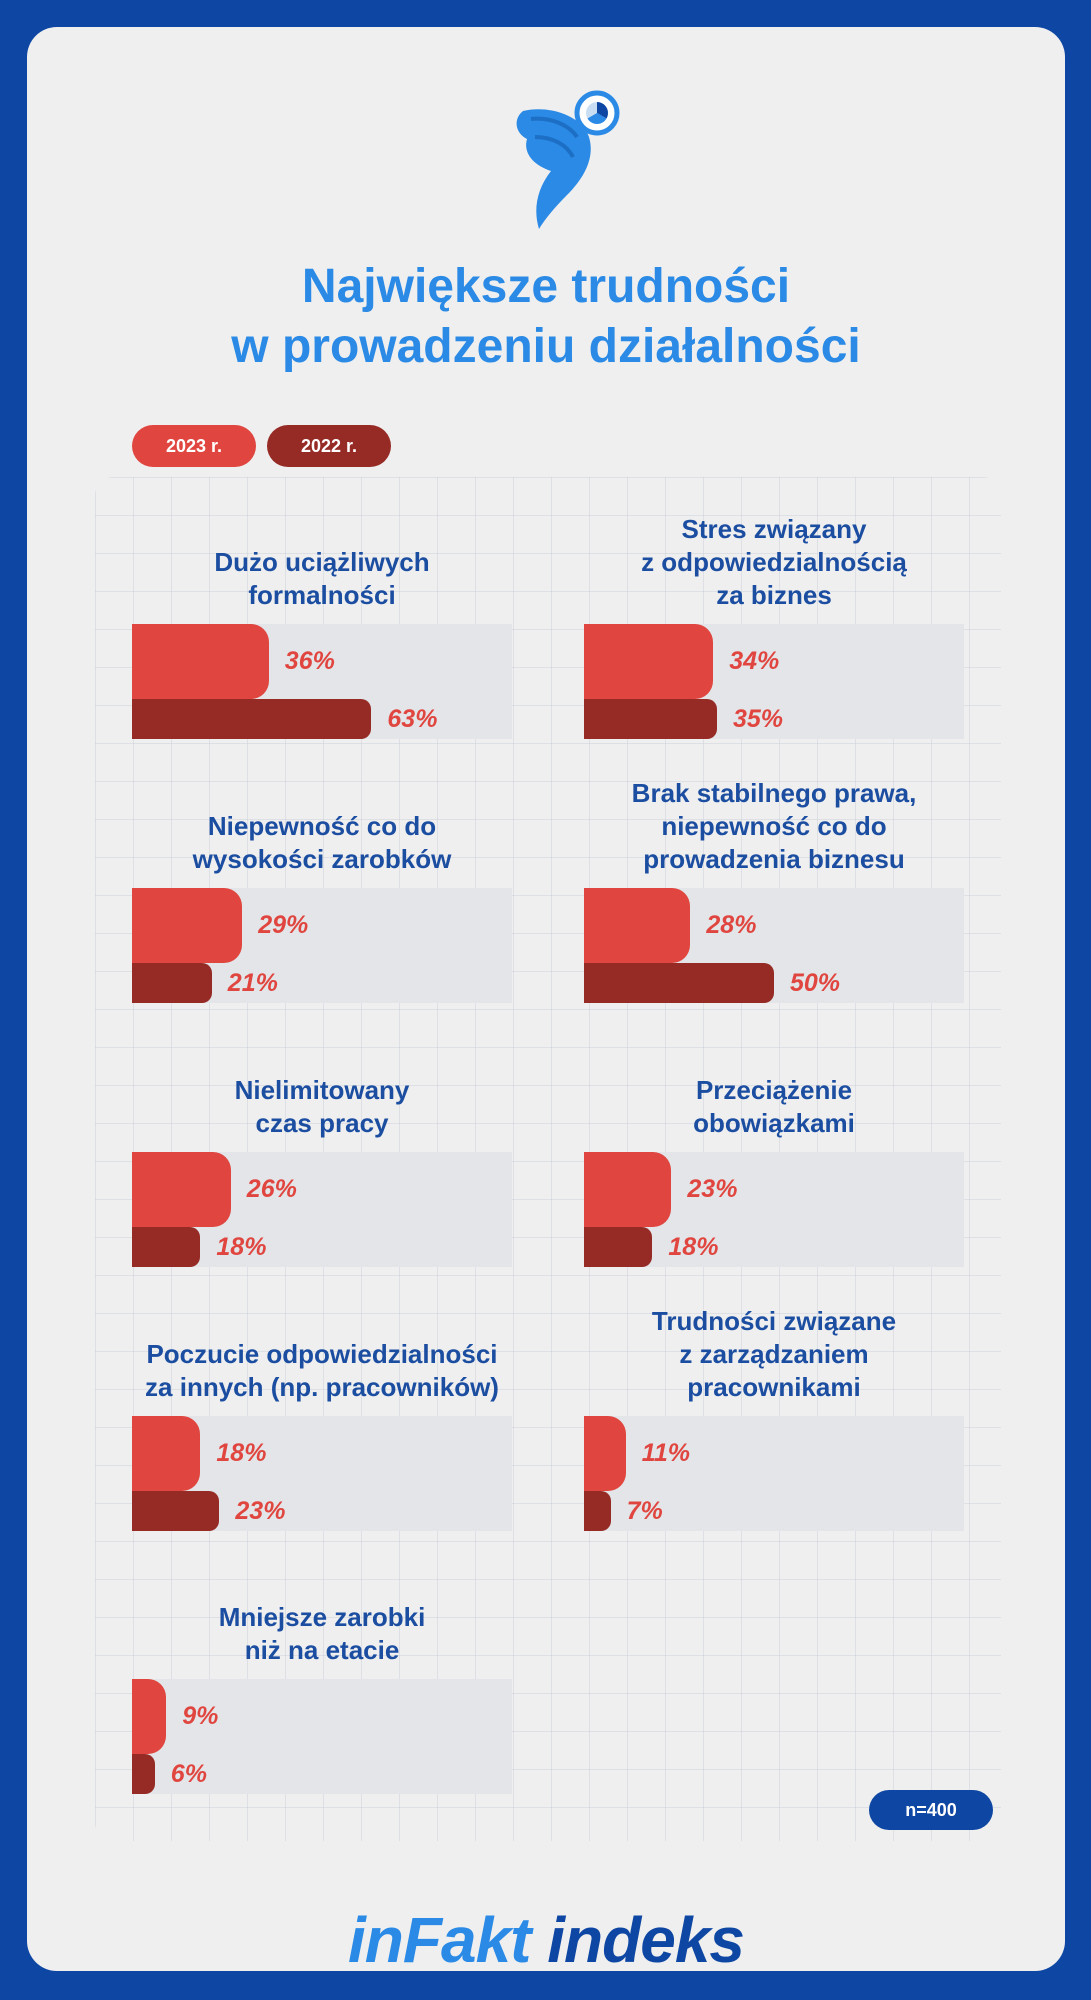 The height and width of the screenshot is (2000, 1091). What do you see at coordinates (754, 661) in the screenshot?
I see `value-label-2023: 34%` at bounding box center [754, 661].